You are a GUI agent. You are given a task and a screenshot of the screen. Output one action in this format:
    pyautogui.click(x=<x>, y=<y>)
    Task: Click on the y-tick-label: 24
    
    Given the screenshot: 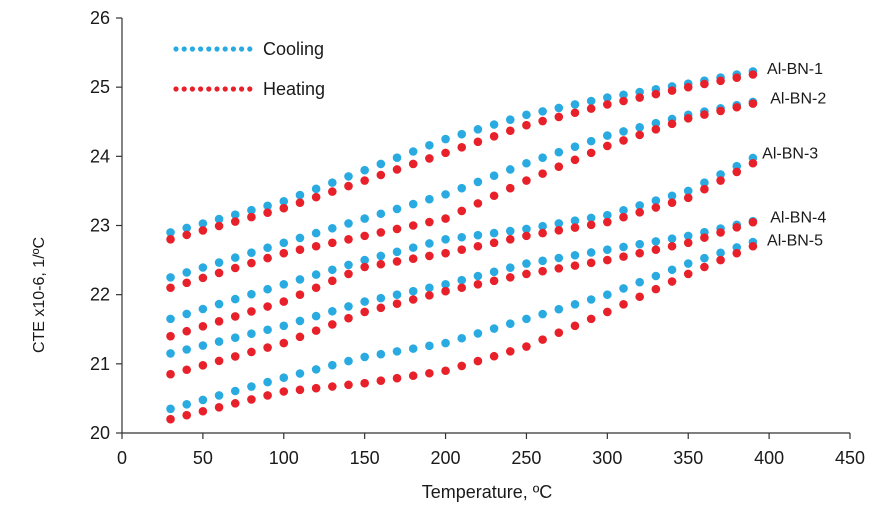 What is the action you would take?
    pyautogui.click(x=100, y=156)
    